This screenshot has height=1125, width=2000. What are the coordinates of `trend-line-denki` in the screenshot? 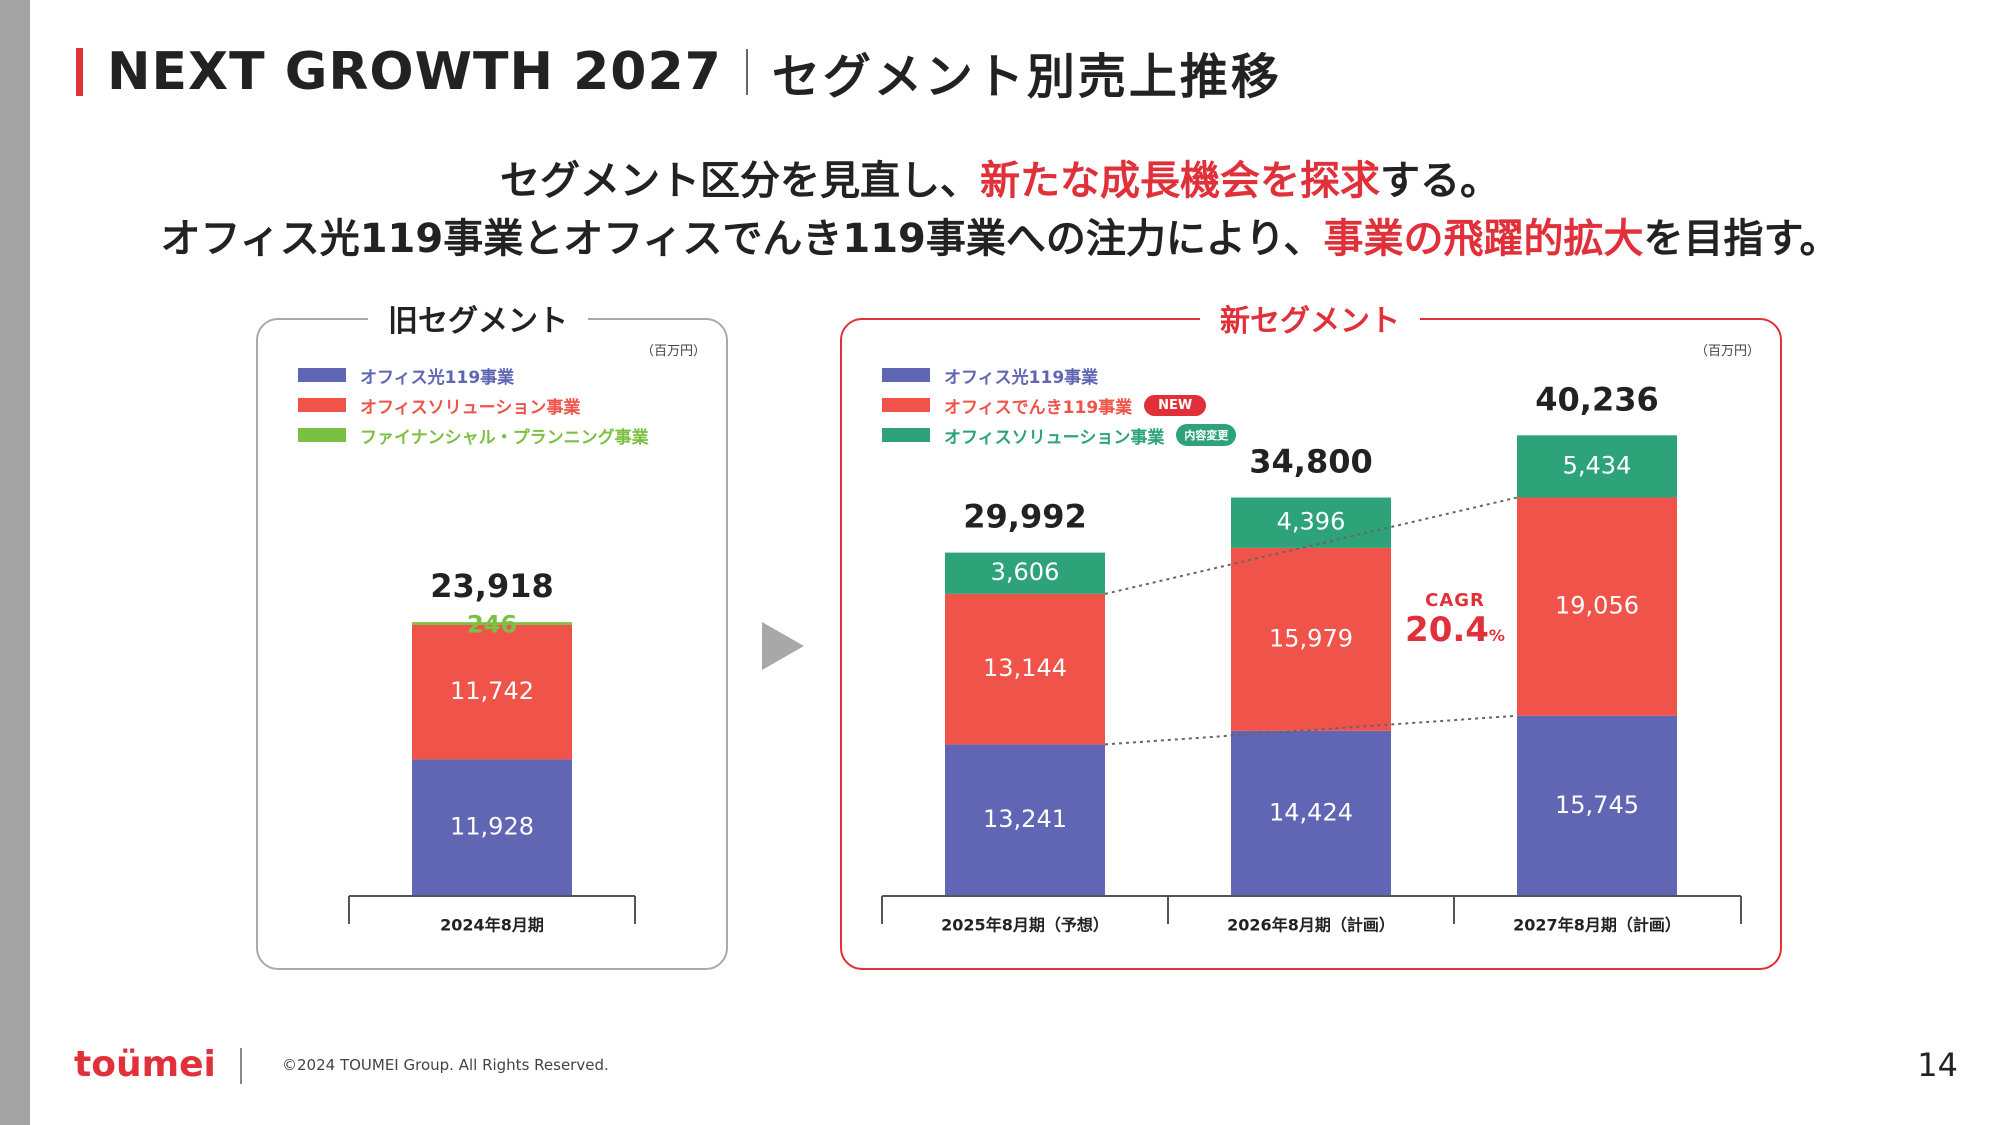 It's located at (1311, 545).